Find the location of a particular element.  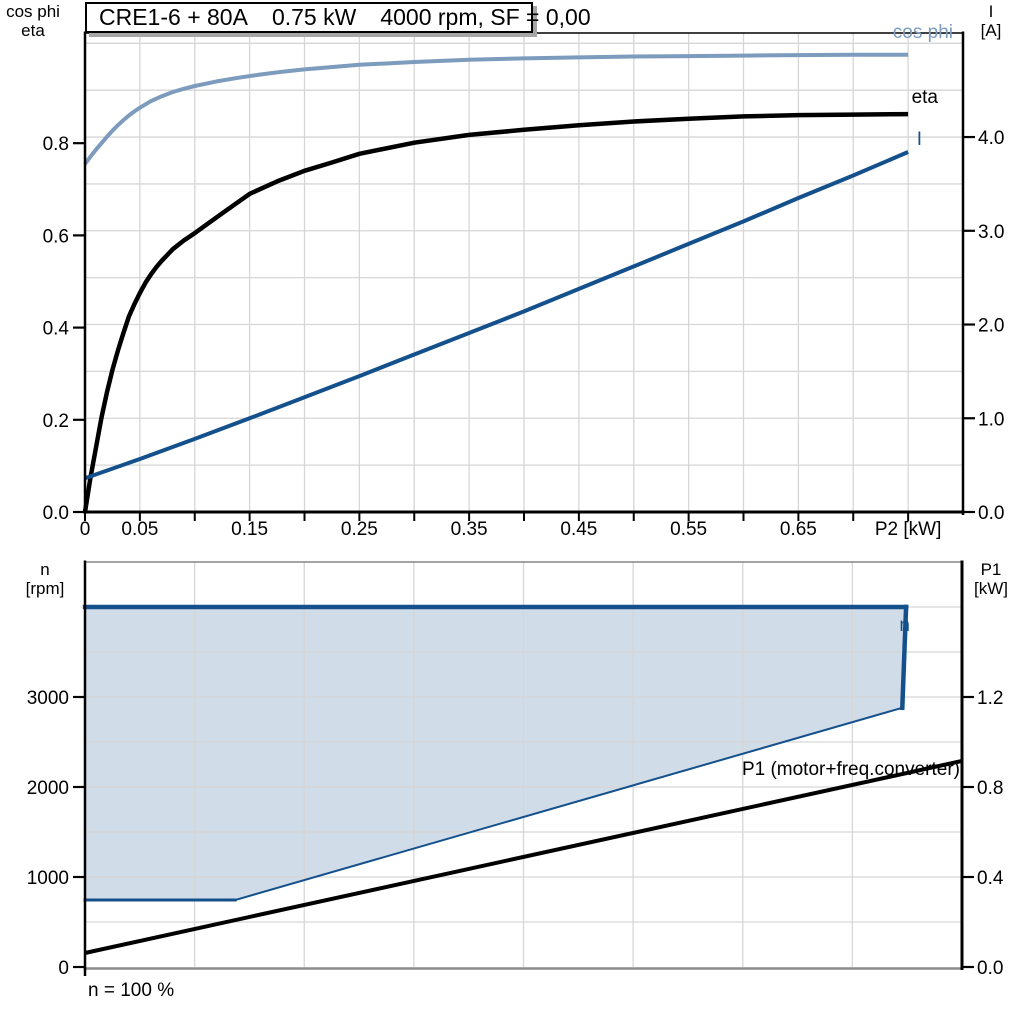

curve-label-n: n is located at coordinates (904, 625).